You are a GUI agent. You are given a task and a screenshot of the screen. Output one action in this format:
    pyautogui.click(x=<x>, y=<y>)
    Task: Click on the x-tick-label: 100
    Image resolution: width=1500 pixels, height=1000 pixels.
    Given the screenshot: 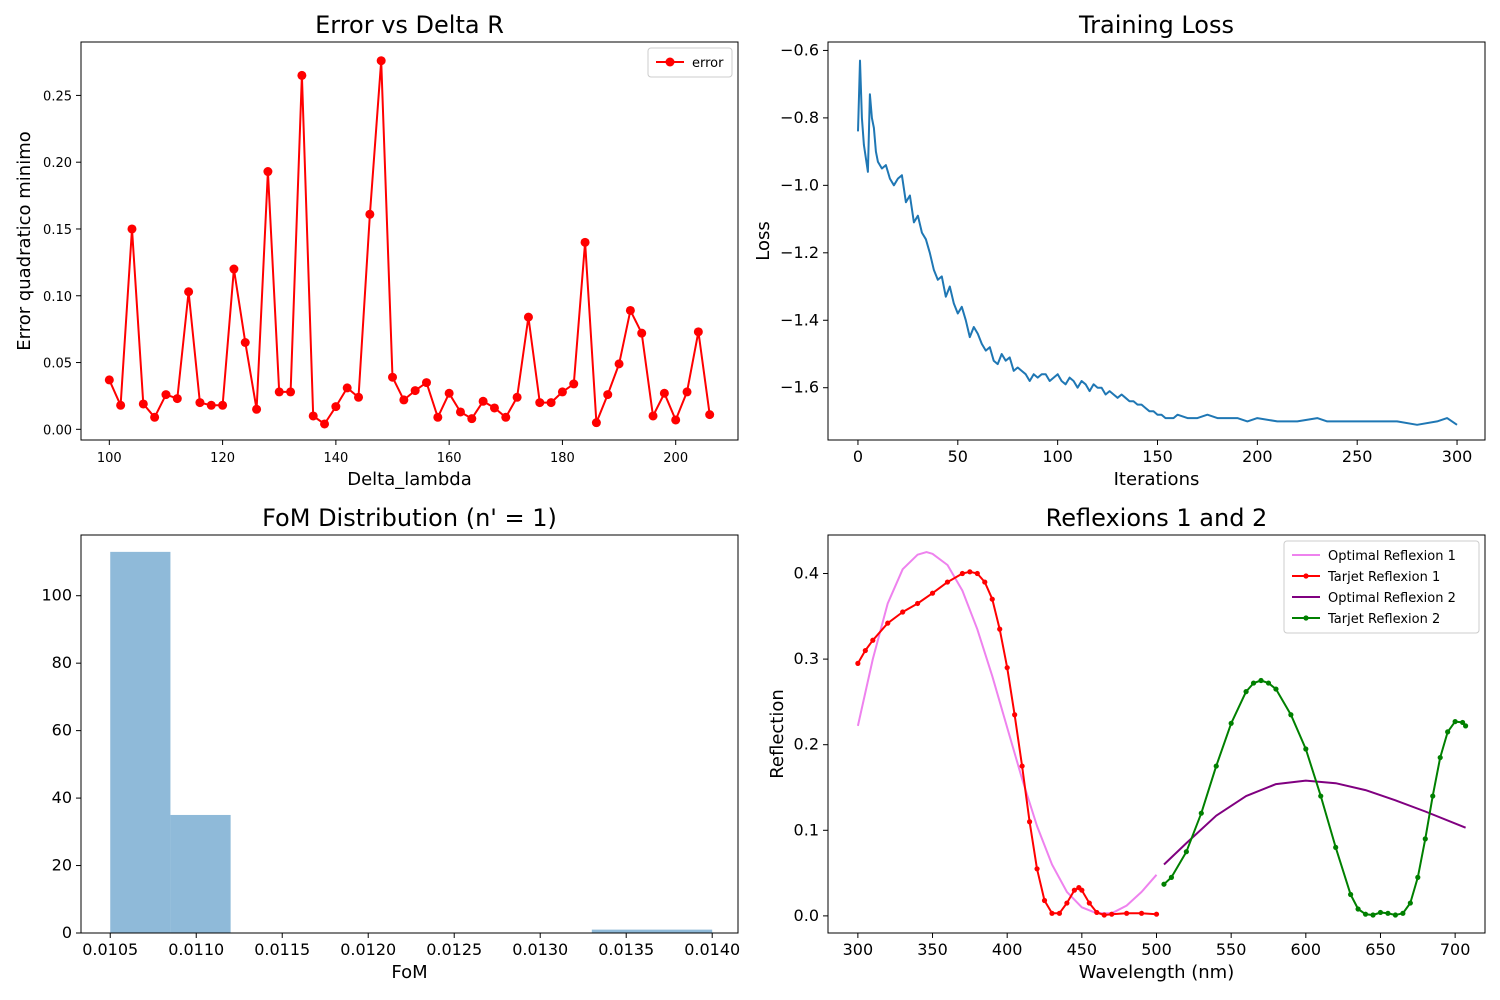 What is the action you would take?
    pyautogui.click(x=109, y=458)
    